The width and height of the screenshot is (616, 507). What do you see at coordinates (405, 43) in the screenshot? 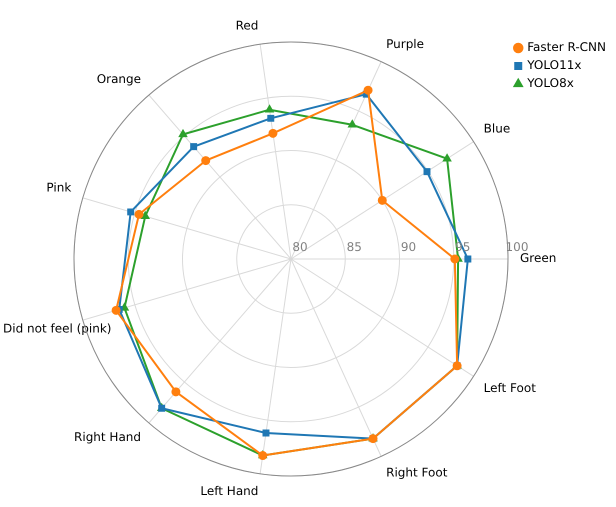
I see `spoke-label: Purple` at bounding box center [405, 43].